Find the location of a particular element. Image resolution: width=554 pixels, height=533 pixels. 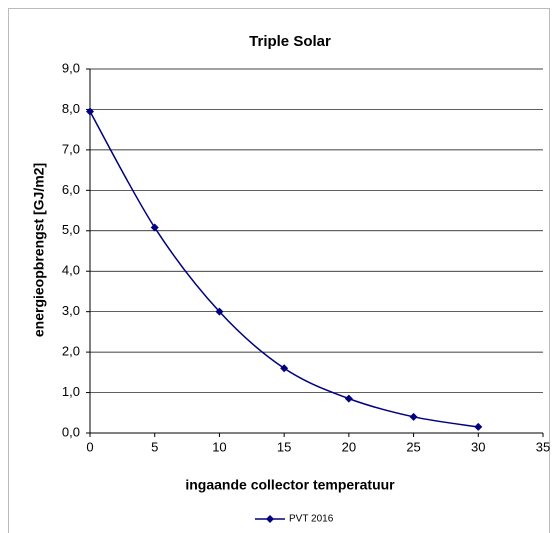

y-tick-label: 3,0 is located at coordinates (71, 310).